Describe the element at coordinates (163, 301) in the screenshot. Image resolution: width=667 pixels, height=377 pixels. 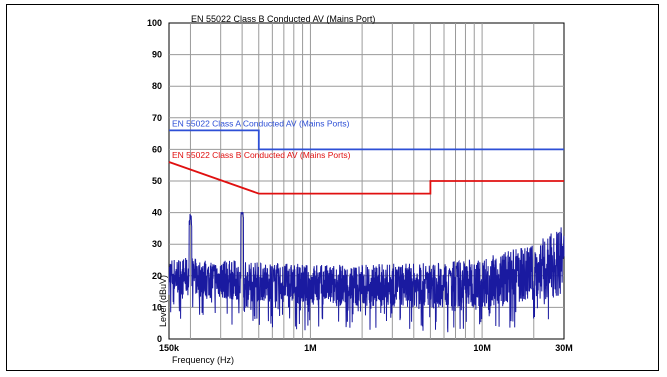
I see `y-axis-label: Level (dBuV)` at that location.